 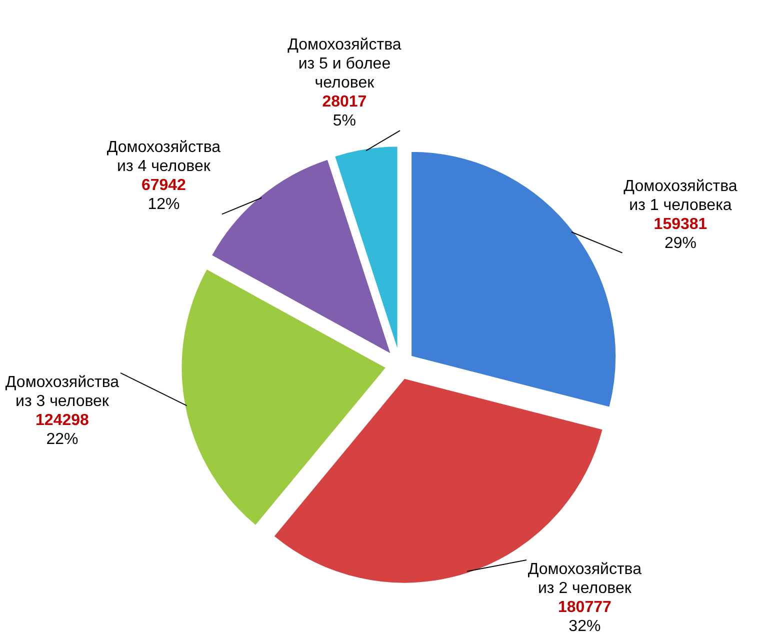 I want to click on slice-label: Домохозяйства из 2 человек, so click(x=585, y=579).